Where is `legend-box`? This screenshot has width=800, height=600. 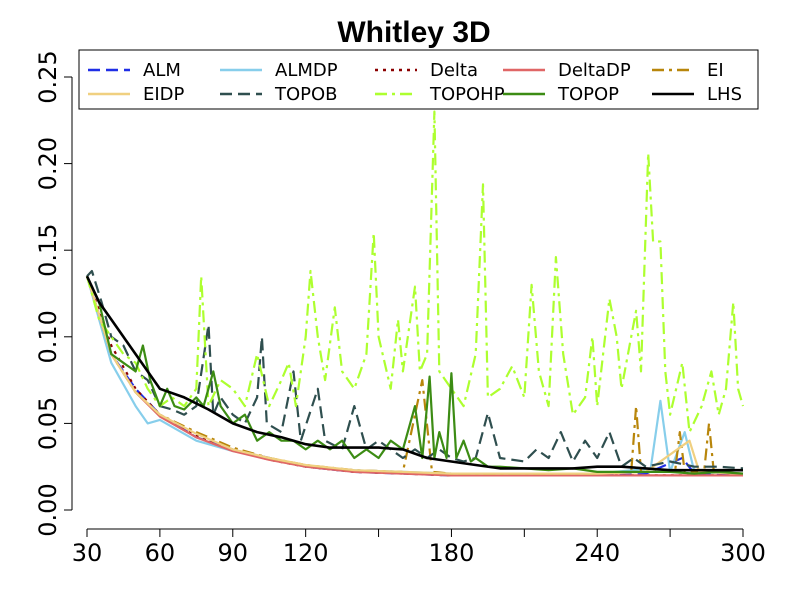 legend-box is located at coordinates (418, 79).